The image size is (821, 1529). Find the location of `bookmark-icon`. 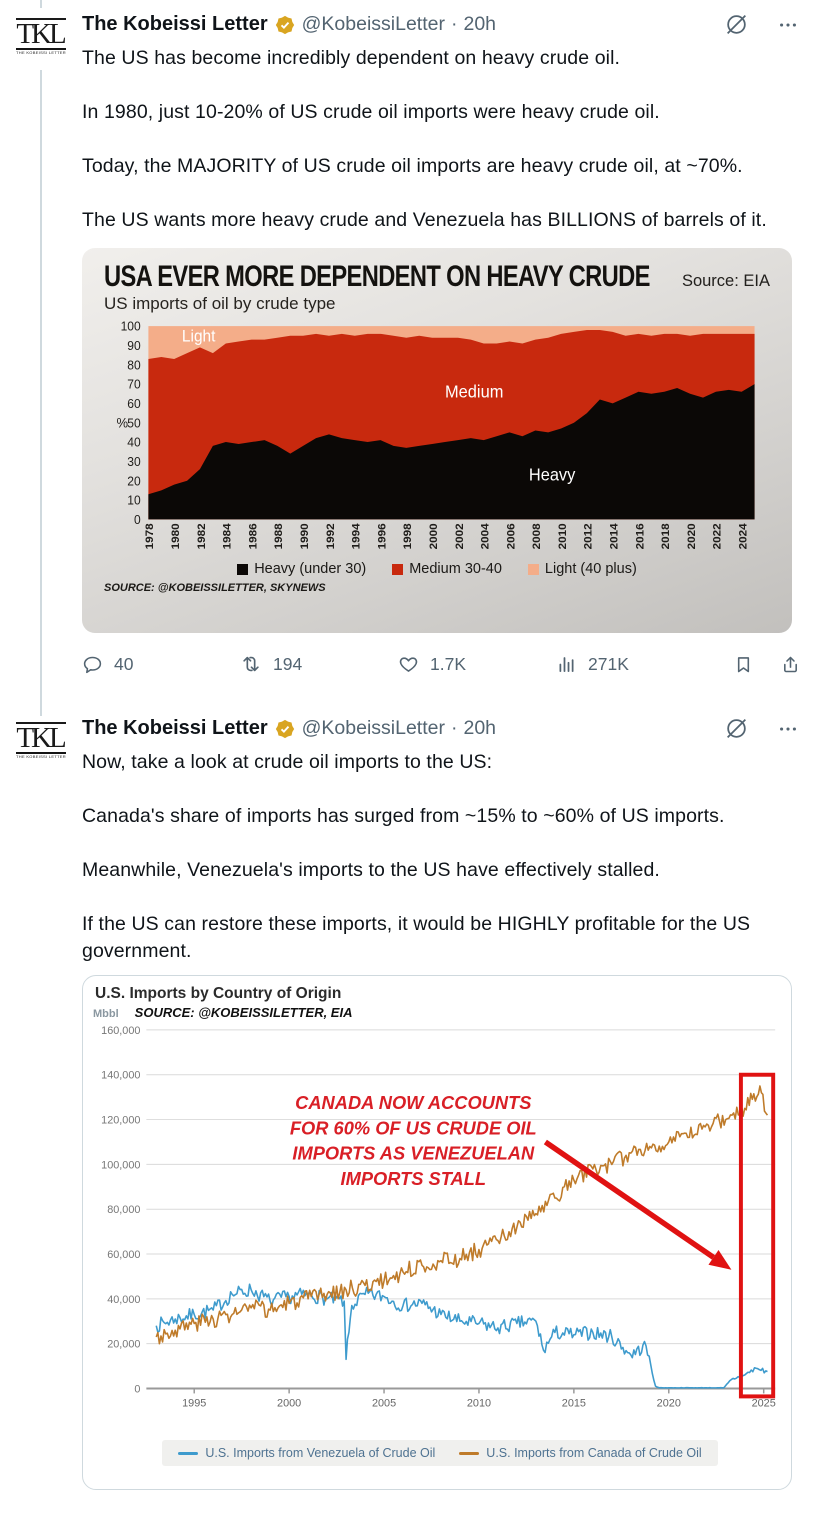

bookmark-icon is located at coordinates (743, 664).